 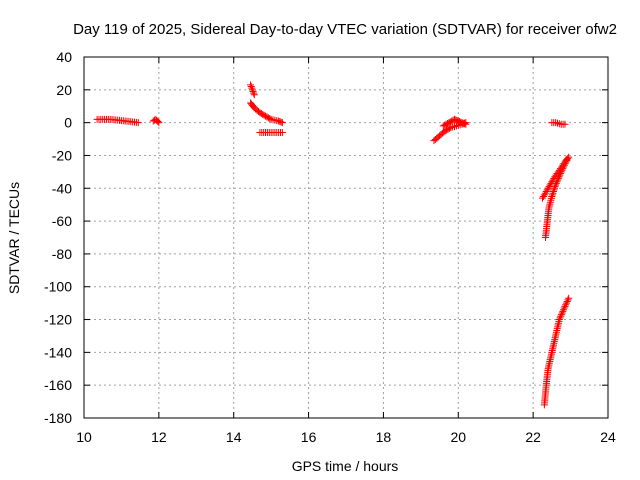 What do you see at coordinates (58, 320) in the screenshot?
I see `y-tick-label: -120` at bounding box center [58, 320].